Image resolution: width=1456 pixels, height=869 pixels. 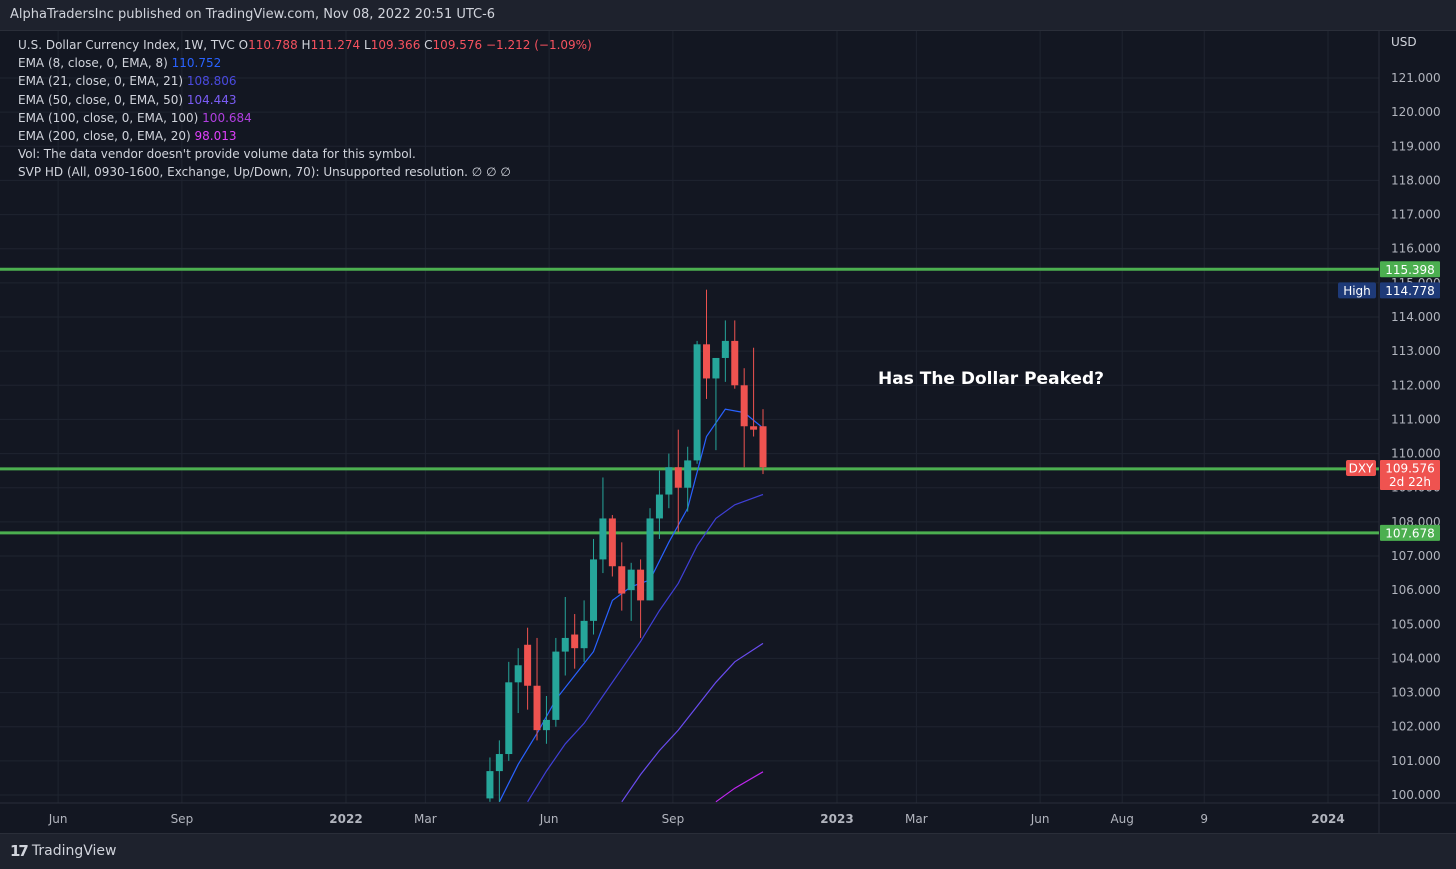 I want to click on last-price-label: 109.576, so click(x=1410, y=469).